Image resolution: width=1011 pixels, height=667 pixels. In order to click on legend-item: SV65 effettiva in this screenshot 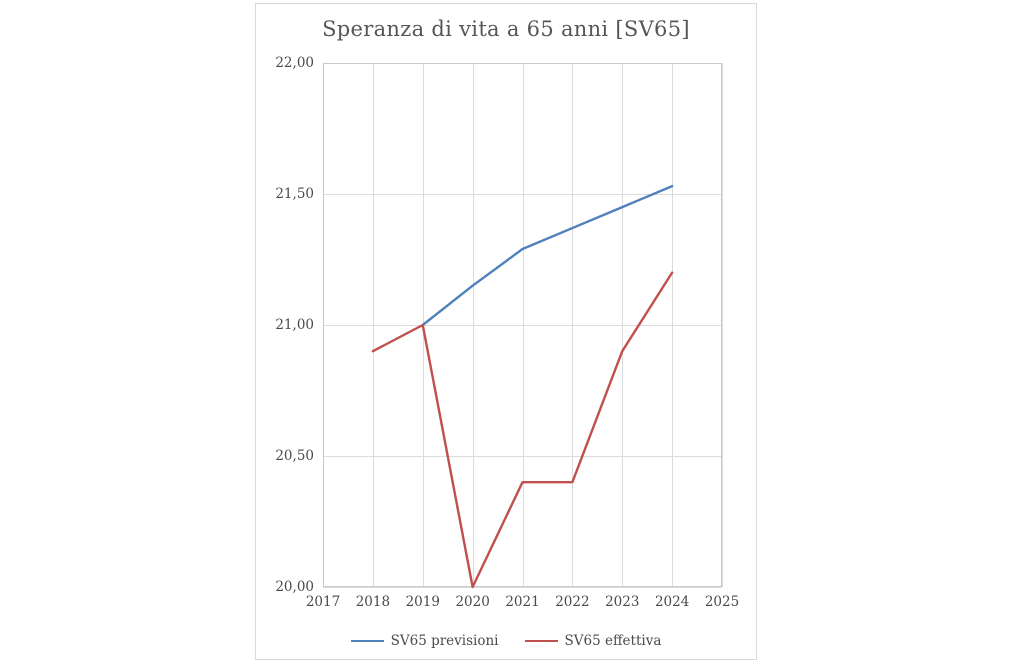, I will do `click(593, 641)`.